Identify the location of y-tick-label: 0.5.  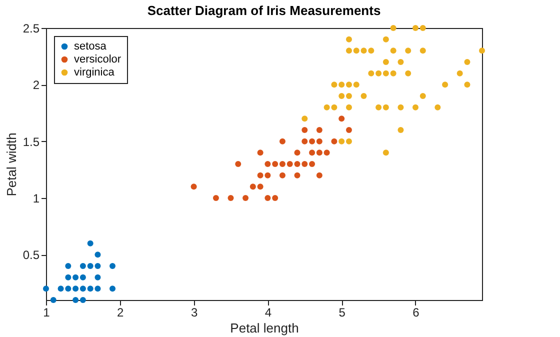
(31, 255).